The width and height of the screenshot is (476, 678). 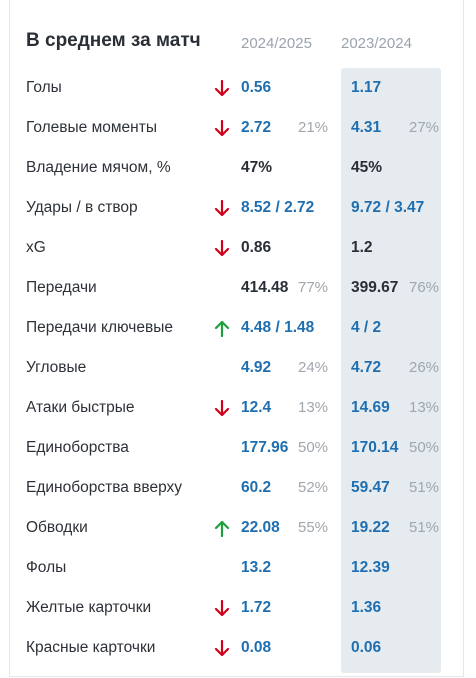 I want to click on current-value-secondary: 2.72, so click(x=299, y=207).